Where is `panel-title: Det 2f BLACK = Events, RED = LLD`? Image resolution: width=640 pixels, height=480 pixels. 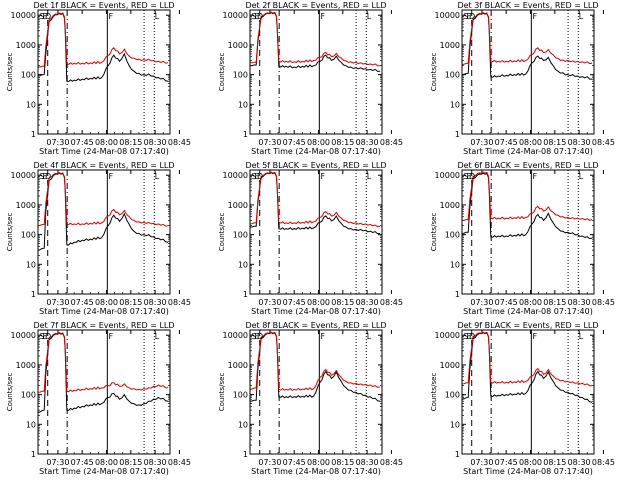
panel-title: Det 2f BLACK = Events, RED = LLD is located at coordinates (315, 5).